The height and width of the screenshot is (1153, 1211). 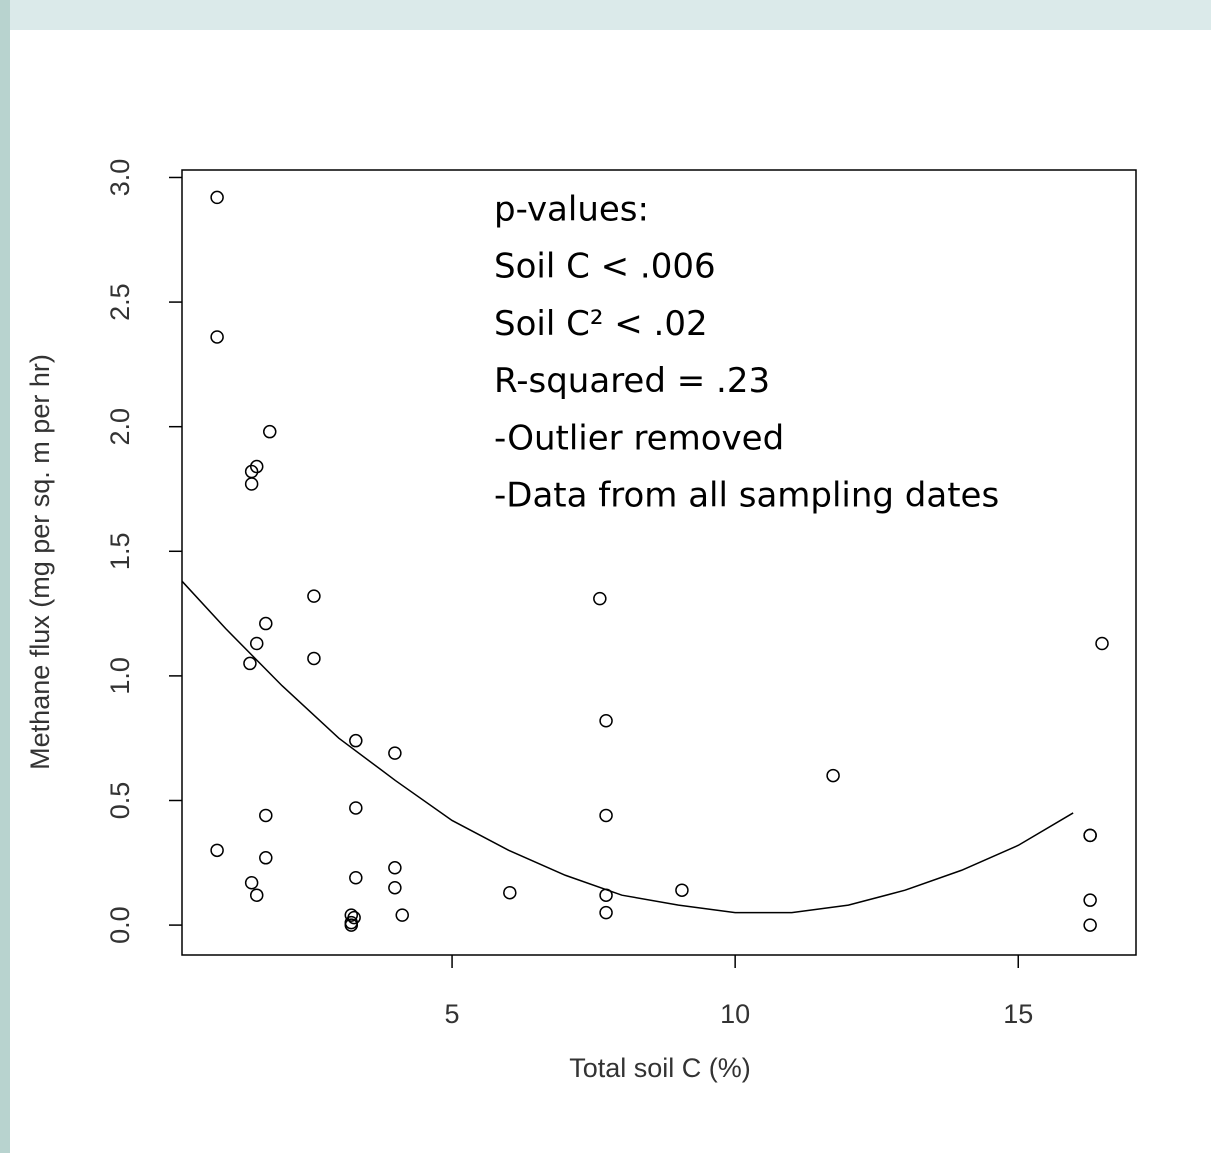 I want to click on annotation-line: Soil C² < .02, so click(x=601, y=324).